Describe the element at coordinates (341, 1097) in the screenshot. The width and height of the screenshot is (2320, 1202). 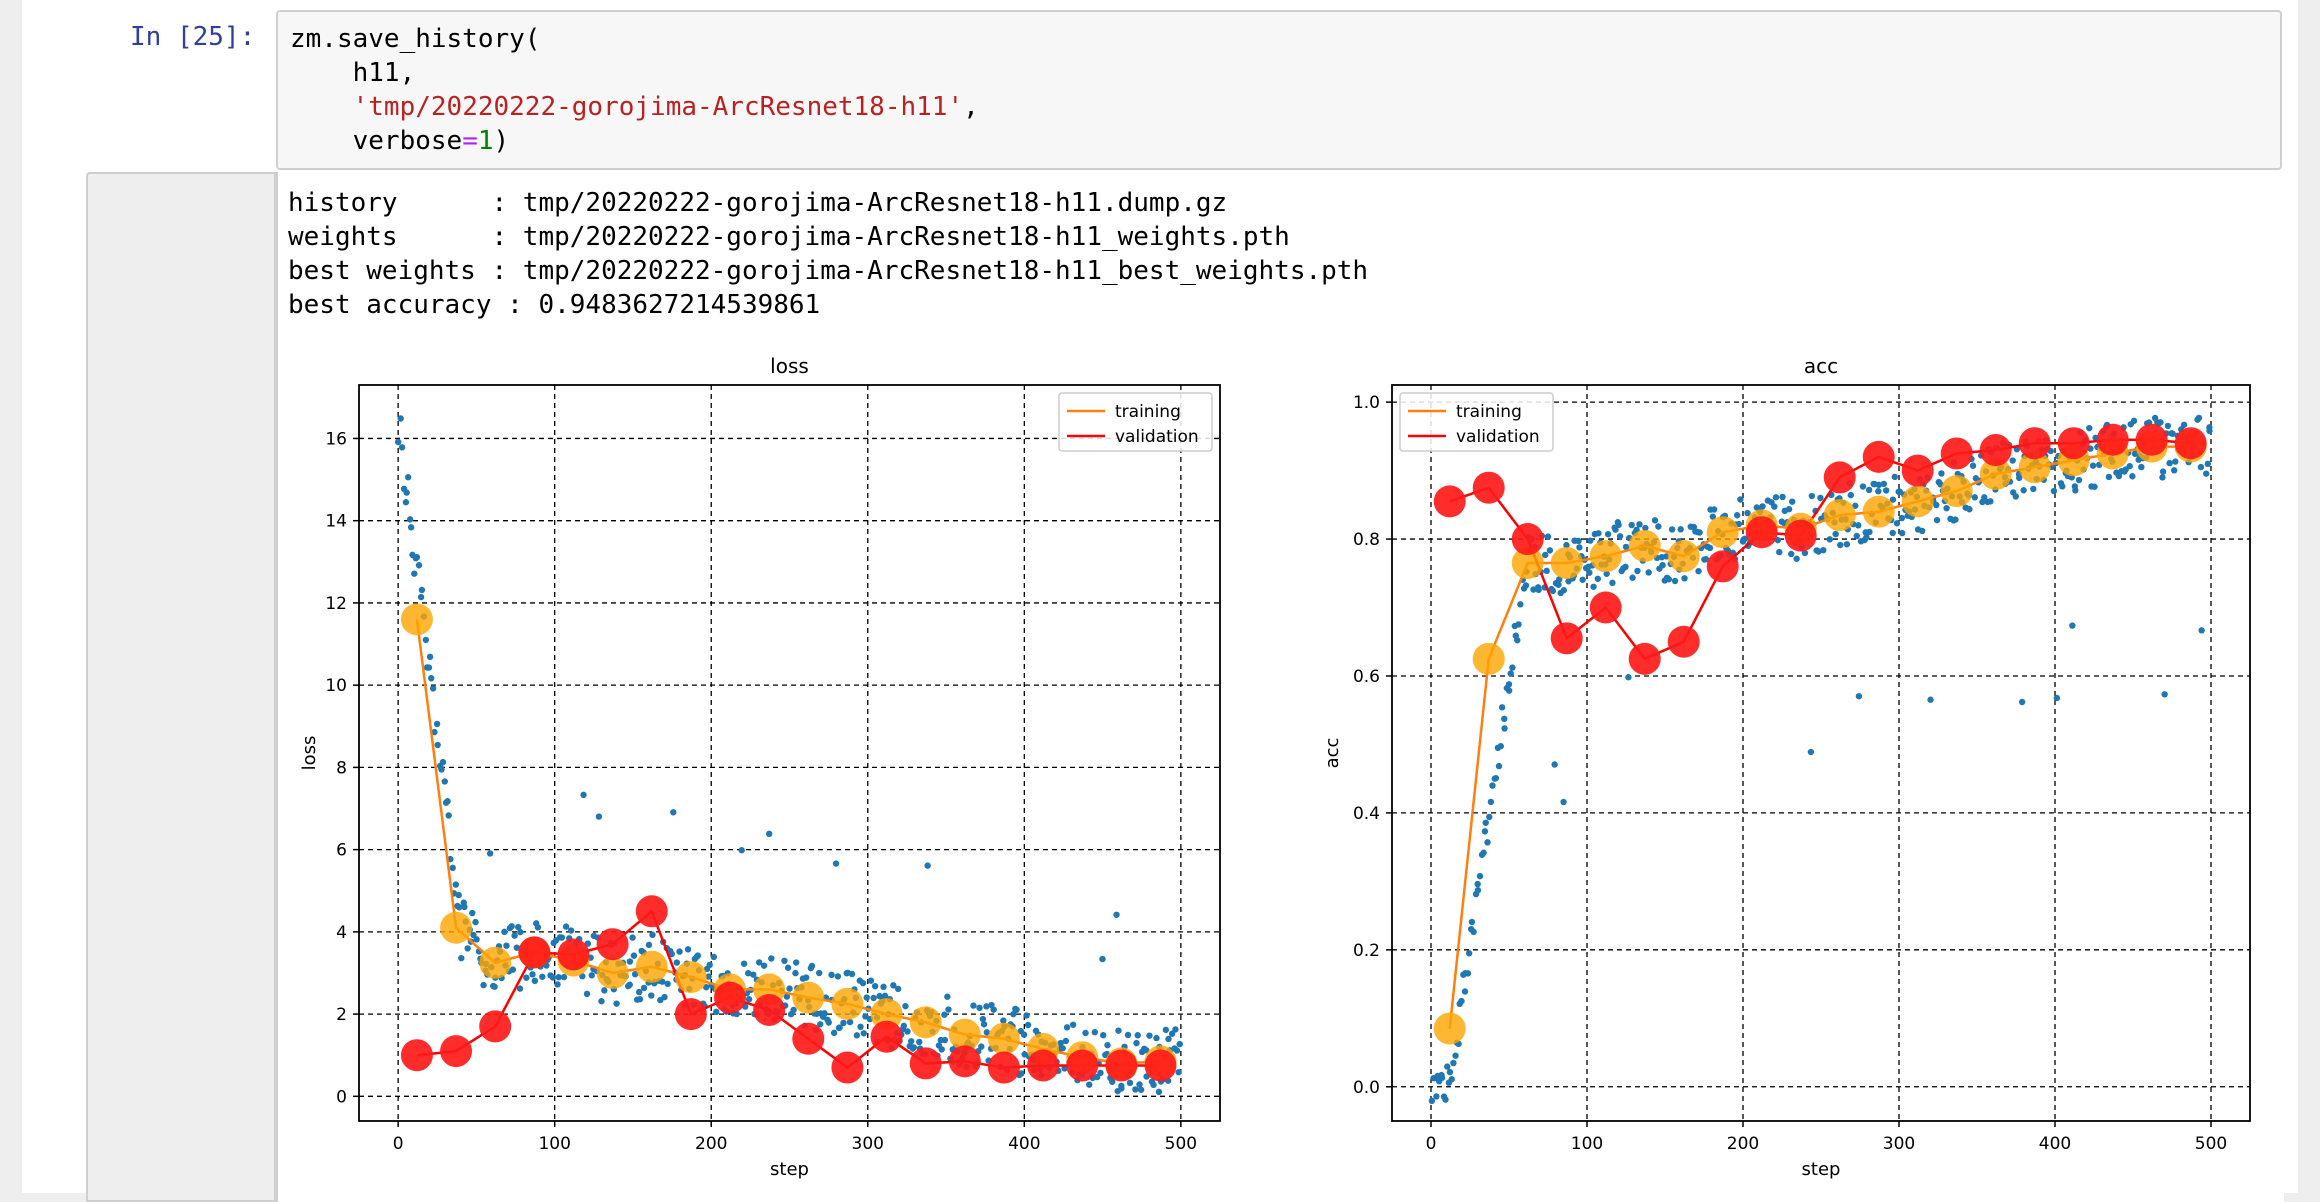
I see `y-tick-label: 0` at that location.